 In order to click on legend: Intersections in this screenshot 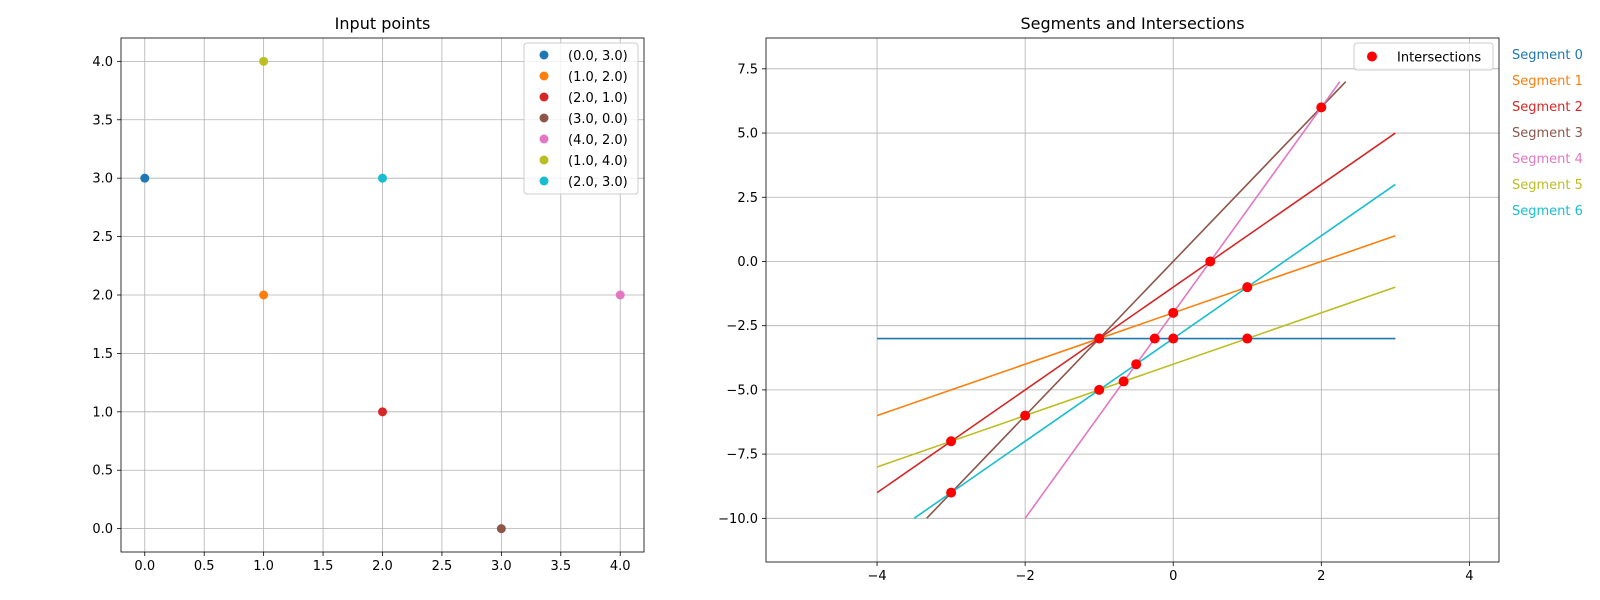, I will do `click(1423, 56)`.